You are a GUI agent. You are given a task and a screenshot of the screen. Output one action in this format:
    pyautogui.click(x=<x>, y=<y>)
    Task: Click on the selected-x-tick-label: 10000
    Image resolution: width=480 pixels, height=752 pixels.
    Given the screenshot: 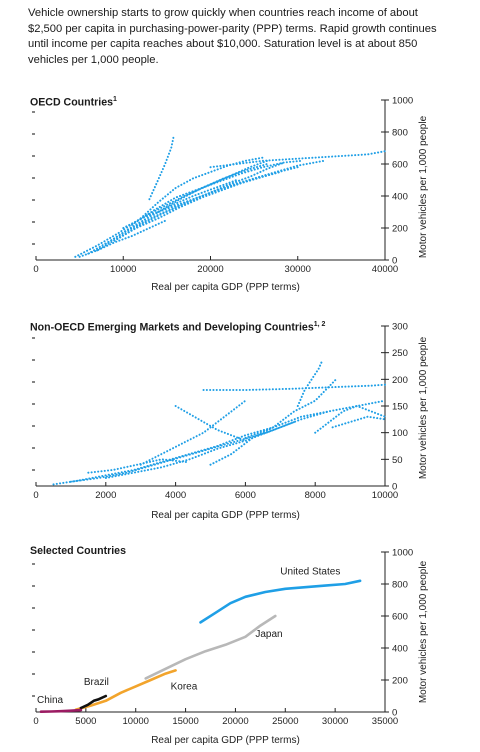 What is the action you would take?
    pyautogui.click(x=136, y=721)
    